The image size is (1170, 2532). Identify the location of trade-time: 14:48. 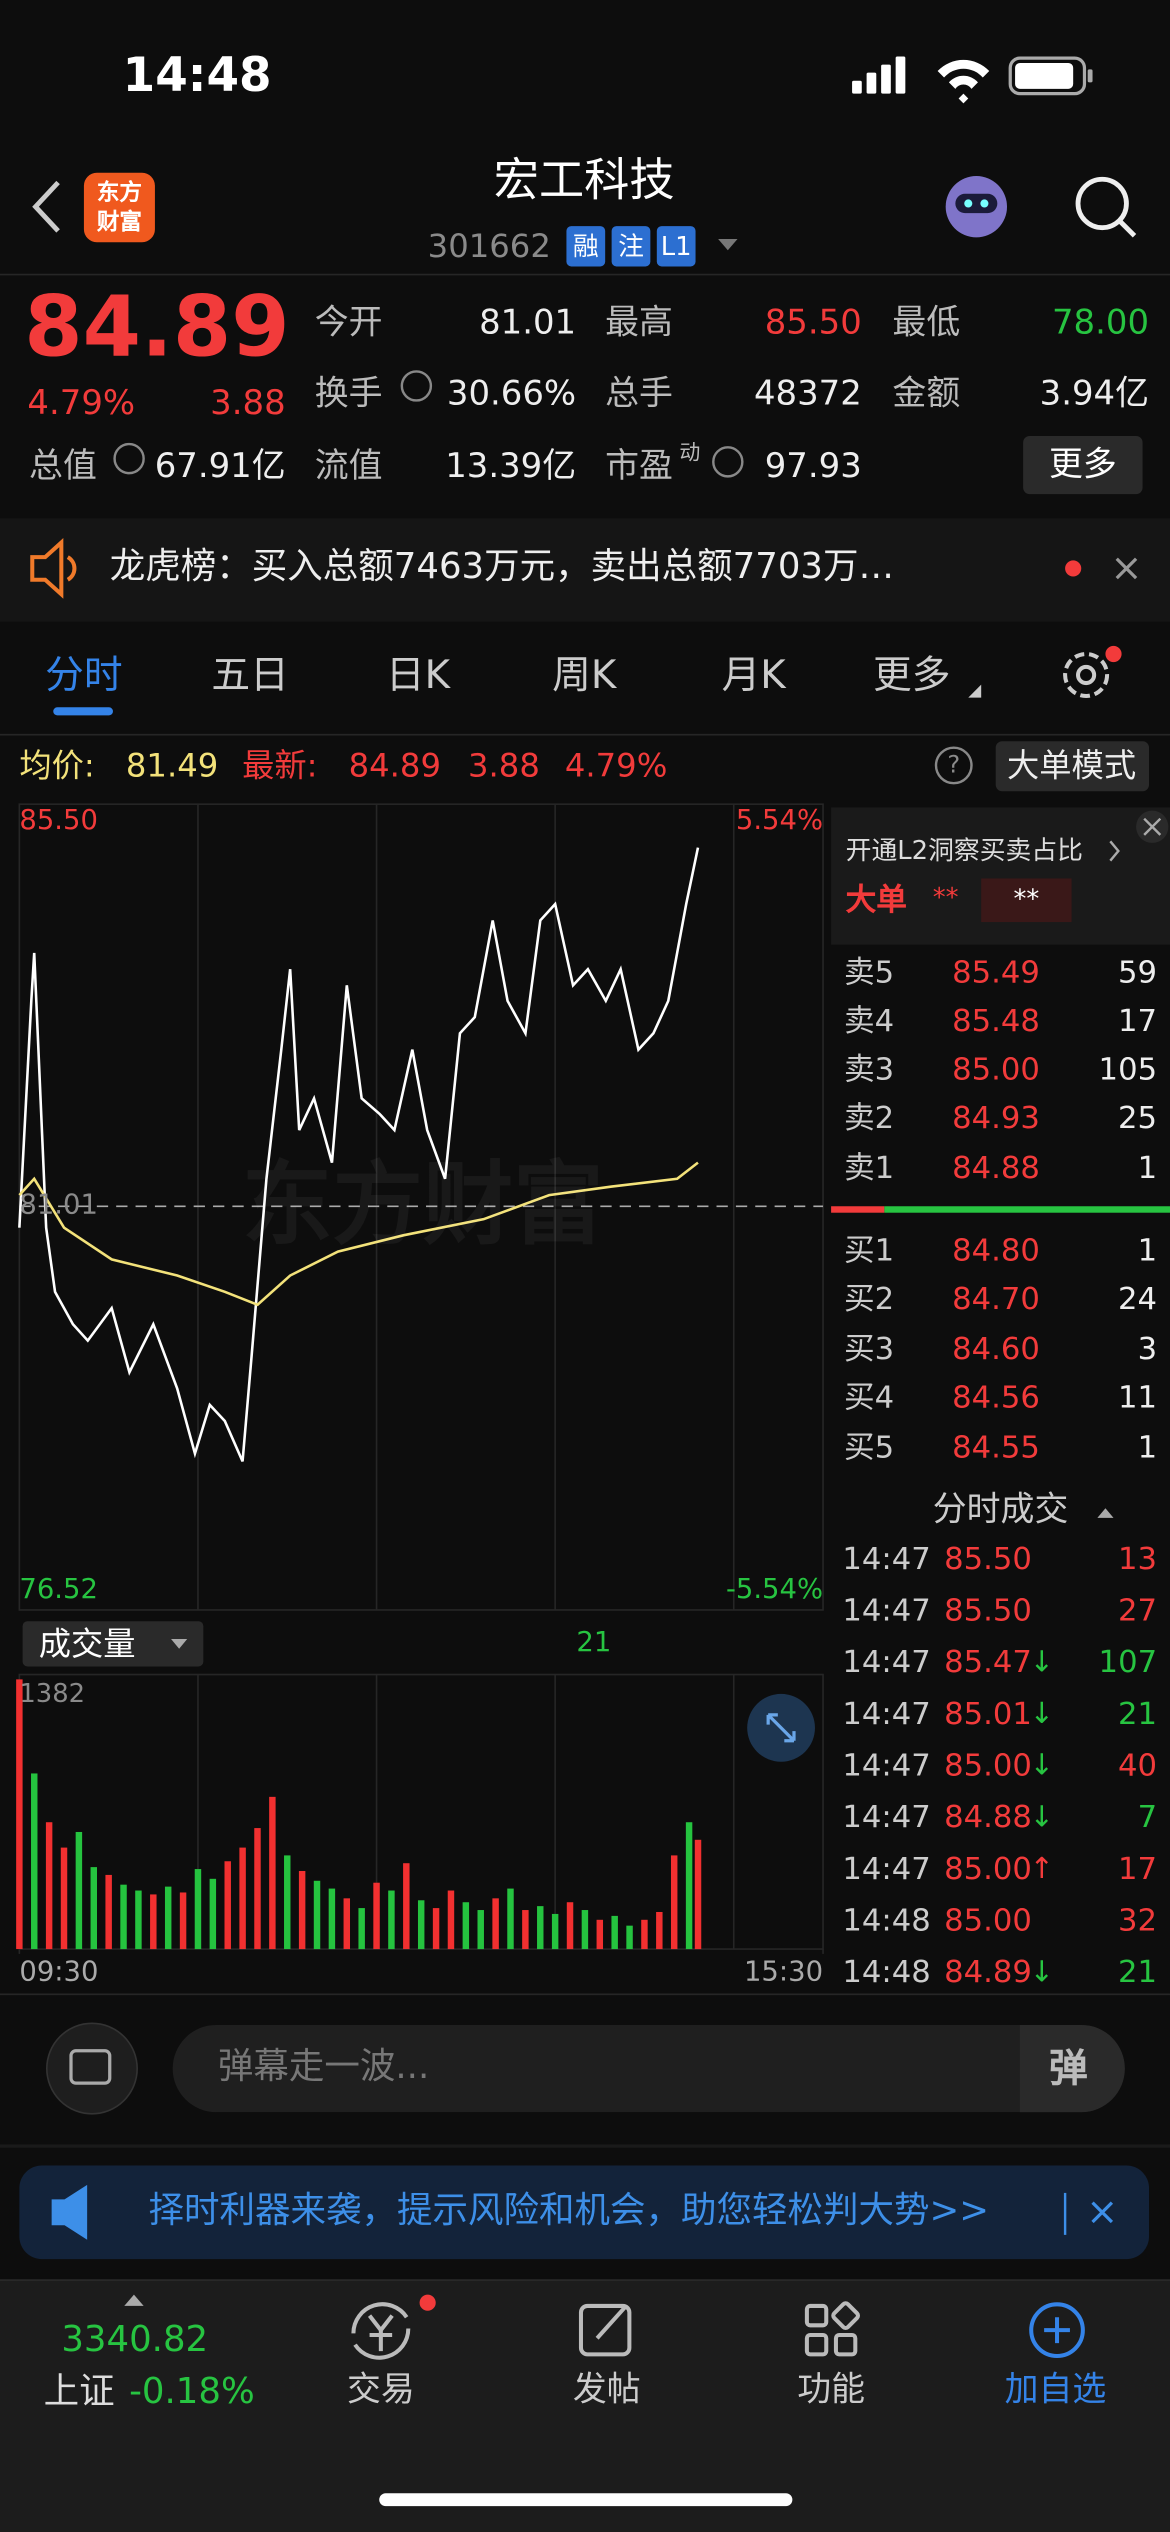
(886, 1921).